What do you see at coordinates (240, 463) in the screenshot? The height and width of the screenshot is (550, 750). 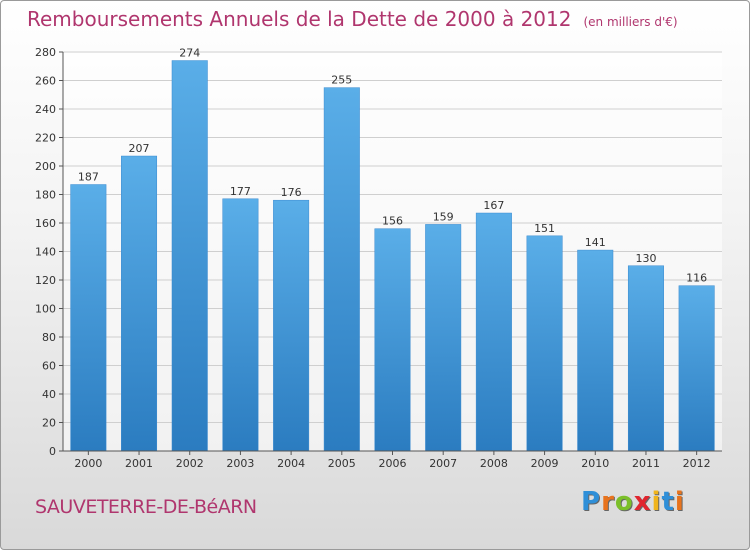 I see `x-tick-label: 2003` at bounding box center [240, 463].